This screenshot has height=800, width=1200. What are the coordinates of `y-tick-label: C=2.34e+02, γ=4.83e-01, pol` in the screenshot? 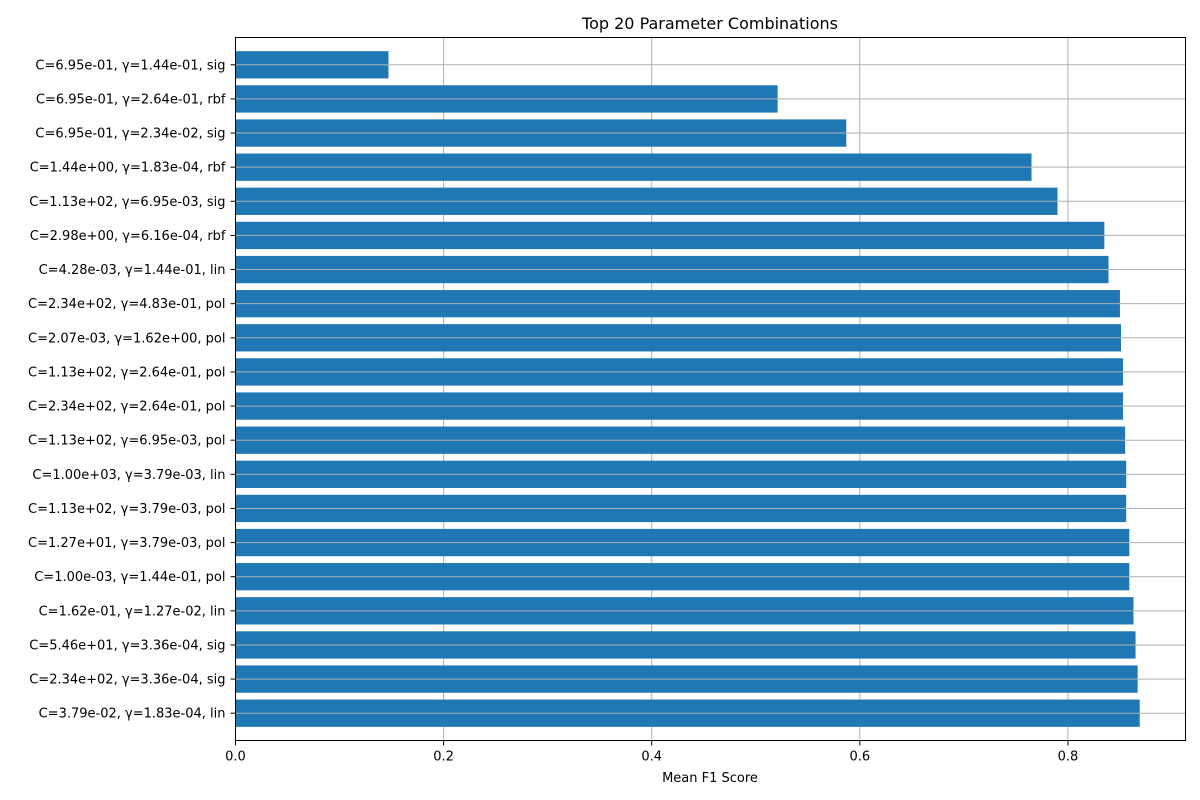 It's located at (126, 304).